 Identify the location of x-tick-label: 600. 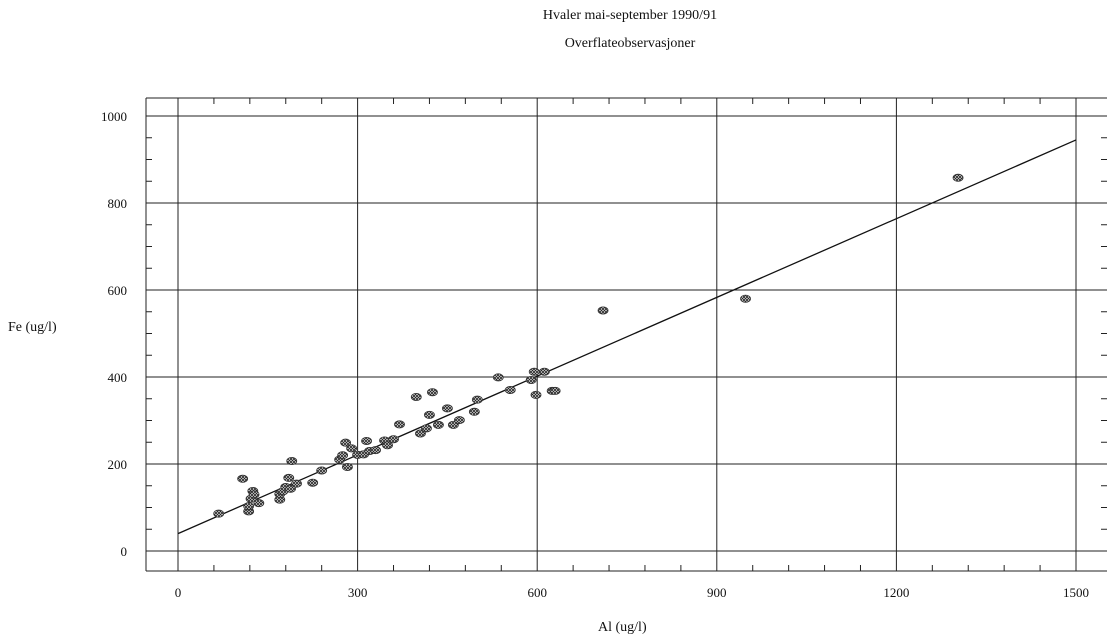
(537, 592).